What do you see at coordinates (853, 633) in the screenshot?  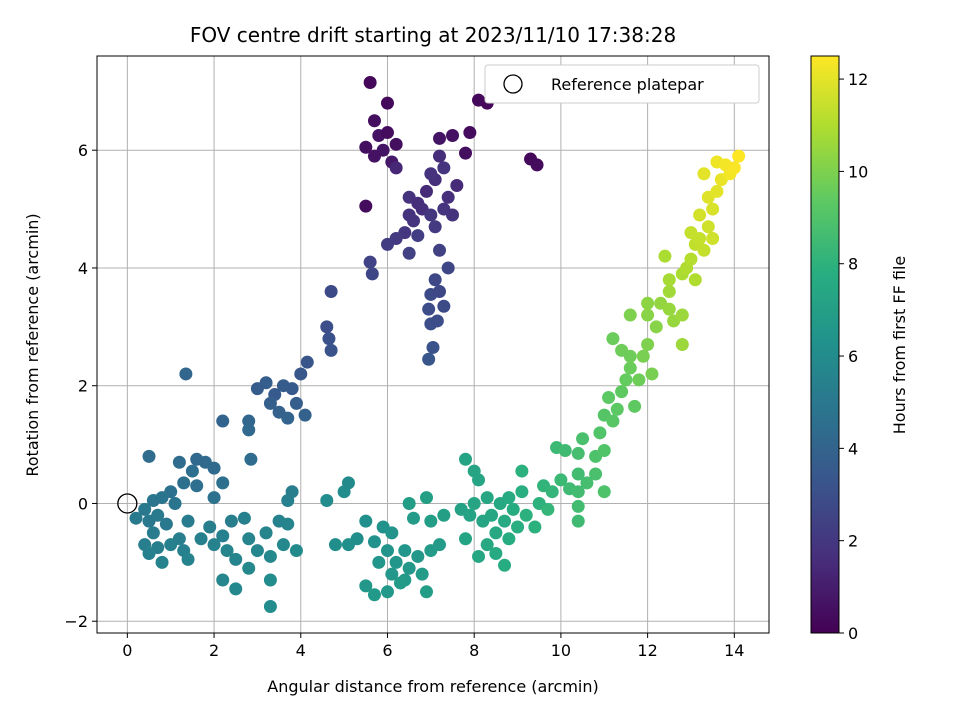 I see `colorbar-tick-label: 0` at bounding box center [853, 633].